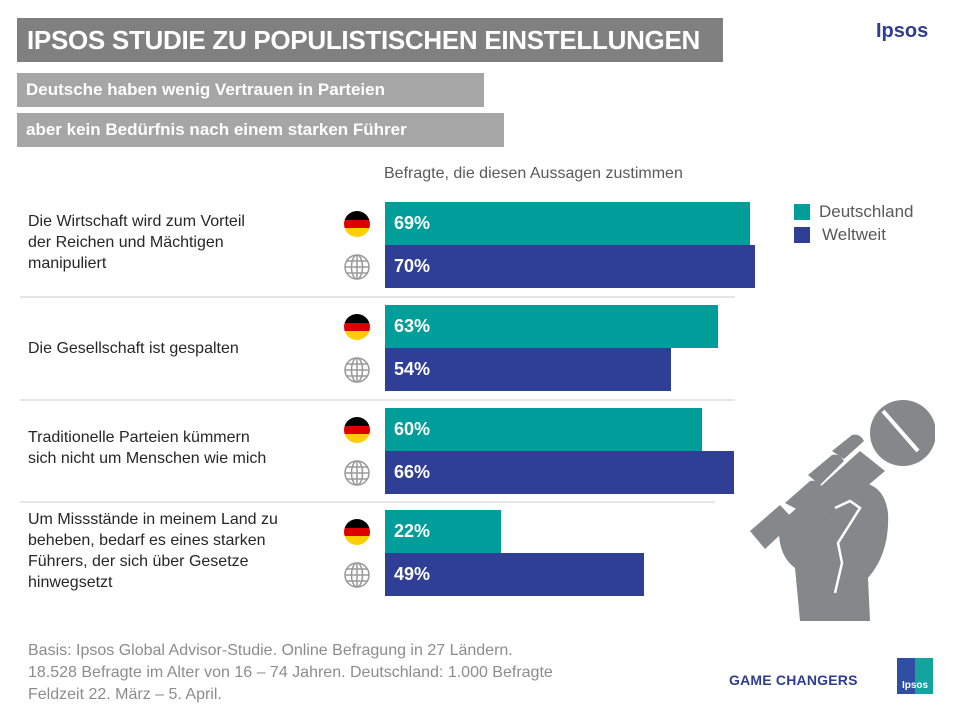  What do you see at coordinates (147, 458) in the screenshot?
I see `statement-line: sich nicht um Menschen wie mich` at bounding box center [147, 458].